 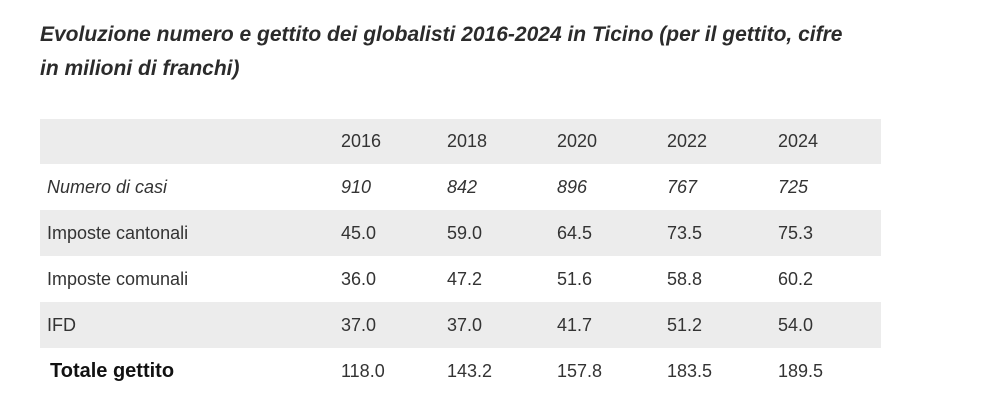 I want to click on cell-value: 60.2, so click(x=796, y=278).